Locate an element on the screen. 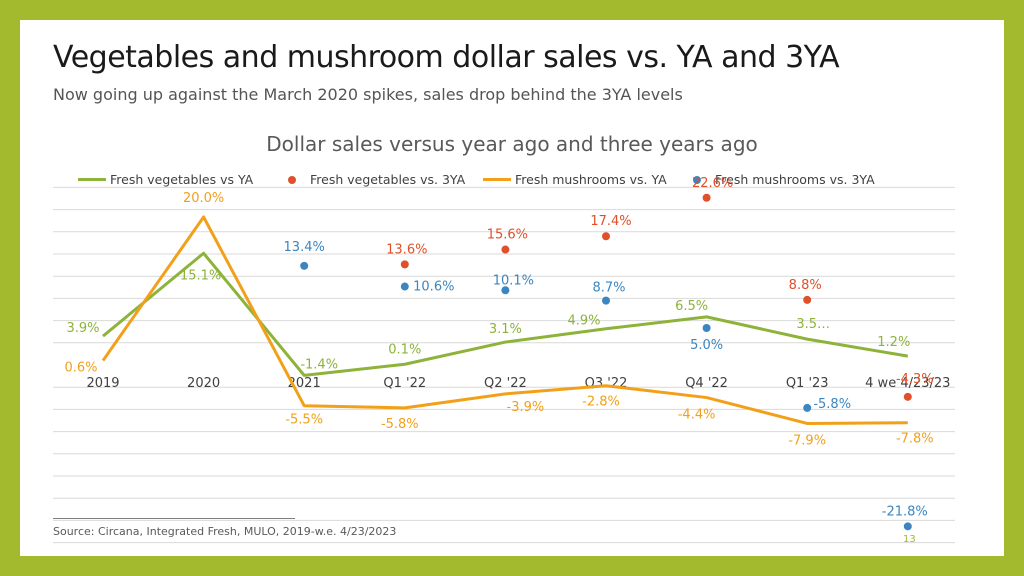 This screenshot has height=576, width=1024. page-number: 13 is located at coordinates (909, 539).